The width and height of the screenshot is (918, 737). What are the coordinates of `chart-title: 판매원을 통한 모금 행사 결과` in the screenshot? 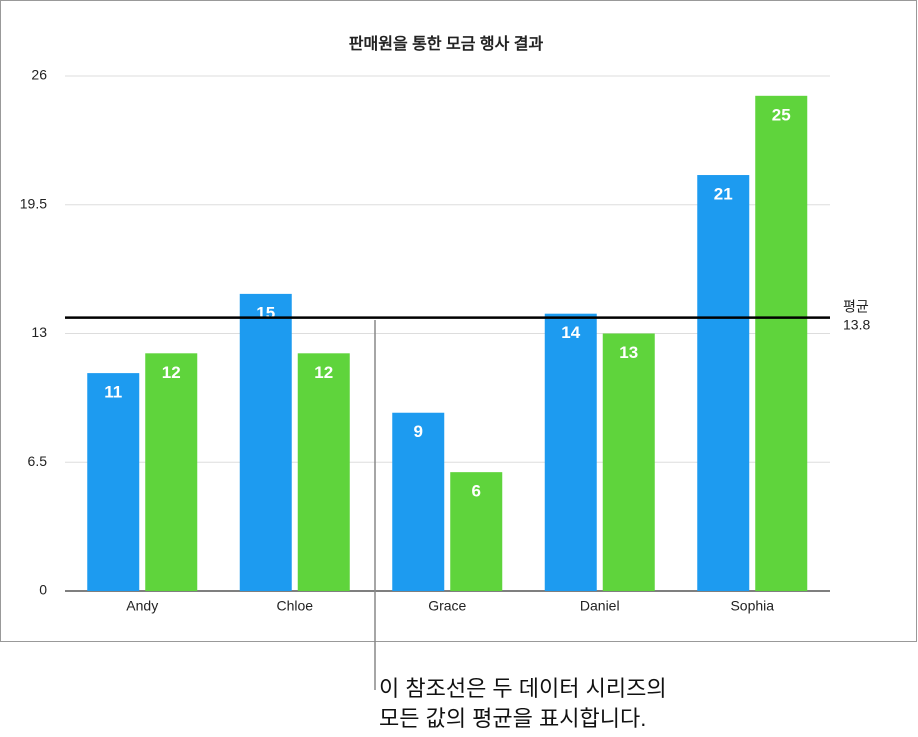 It's located at (446, 43).